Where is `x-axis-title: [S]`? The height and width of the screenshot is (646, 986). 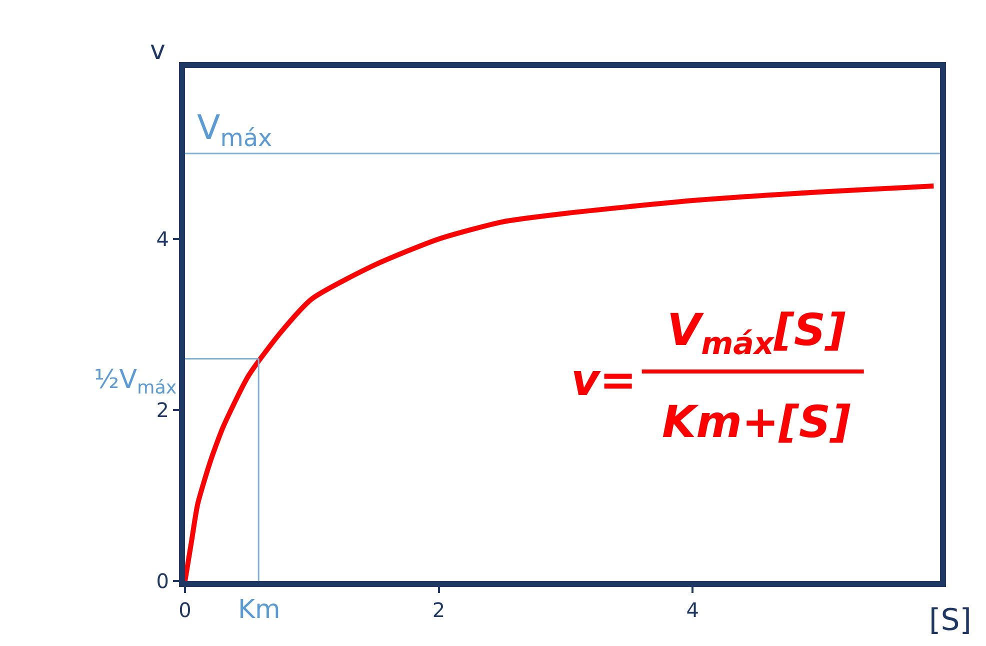 x-axis-title: [S] is located at coordinates (950, 620).